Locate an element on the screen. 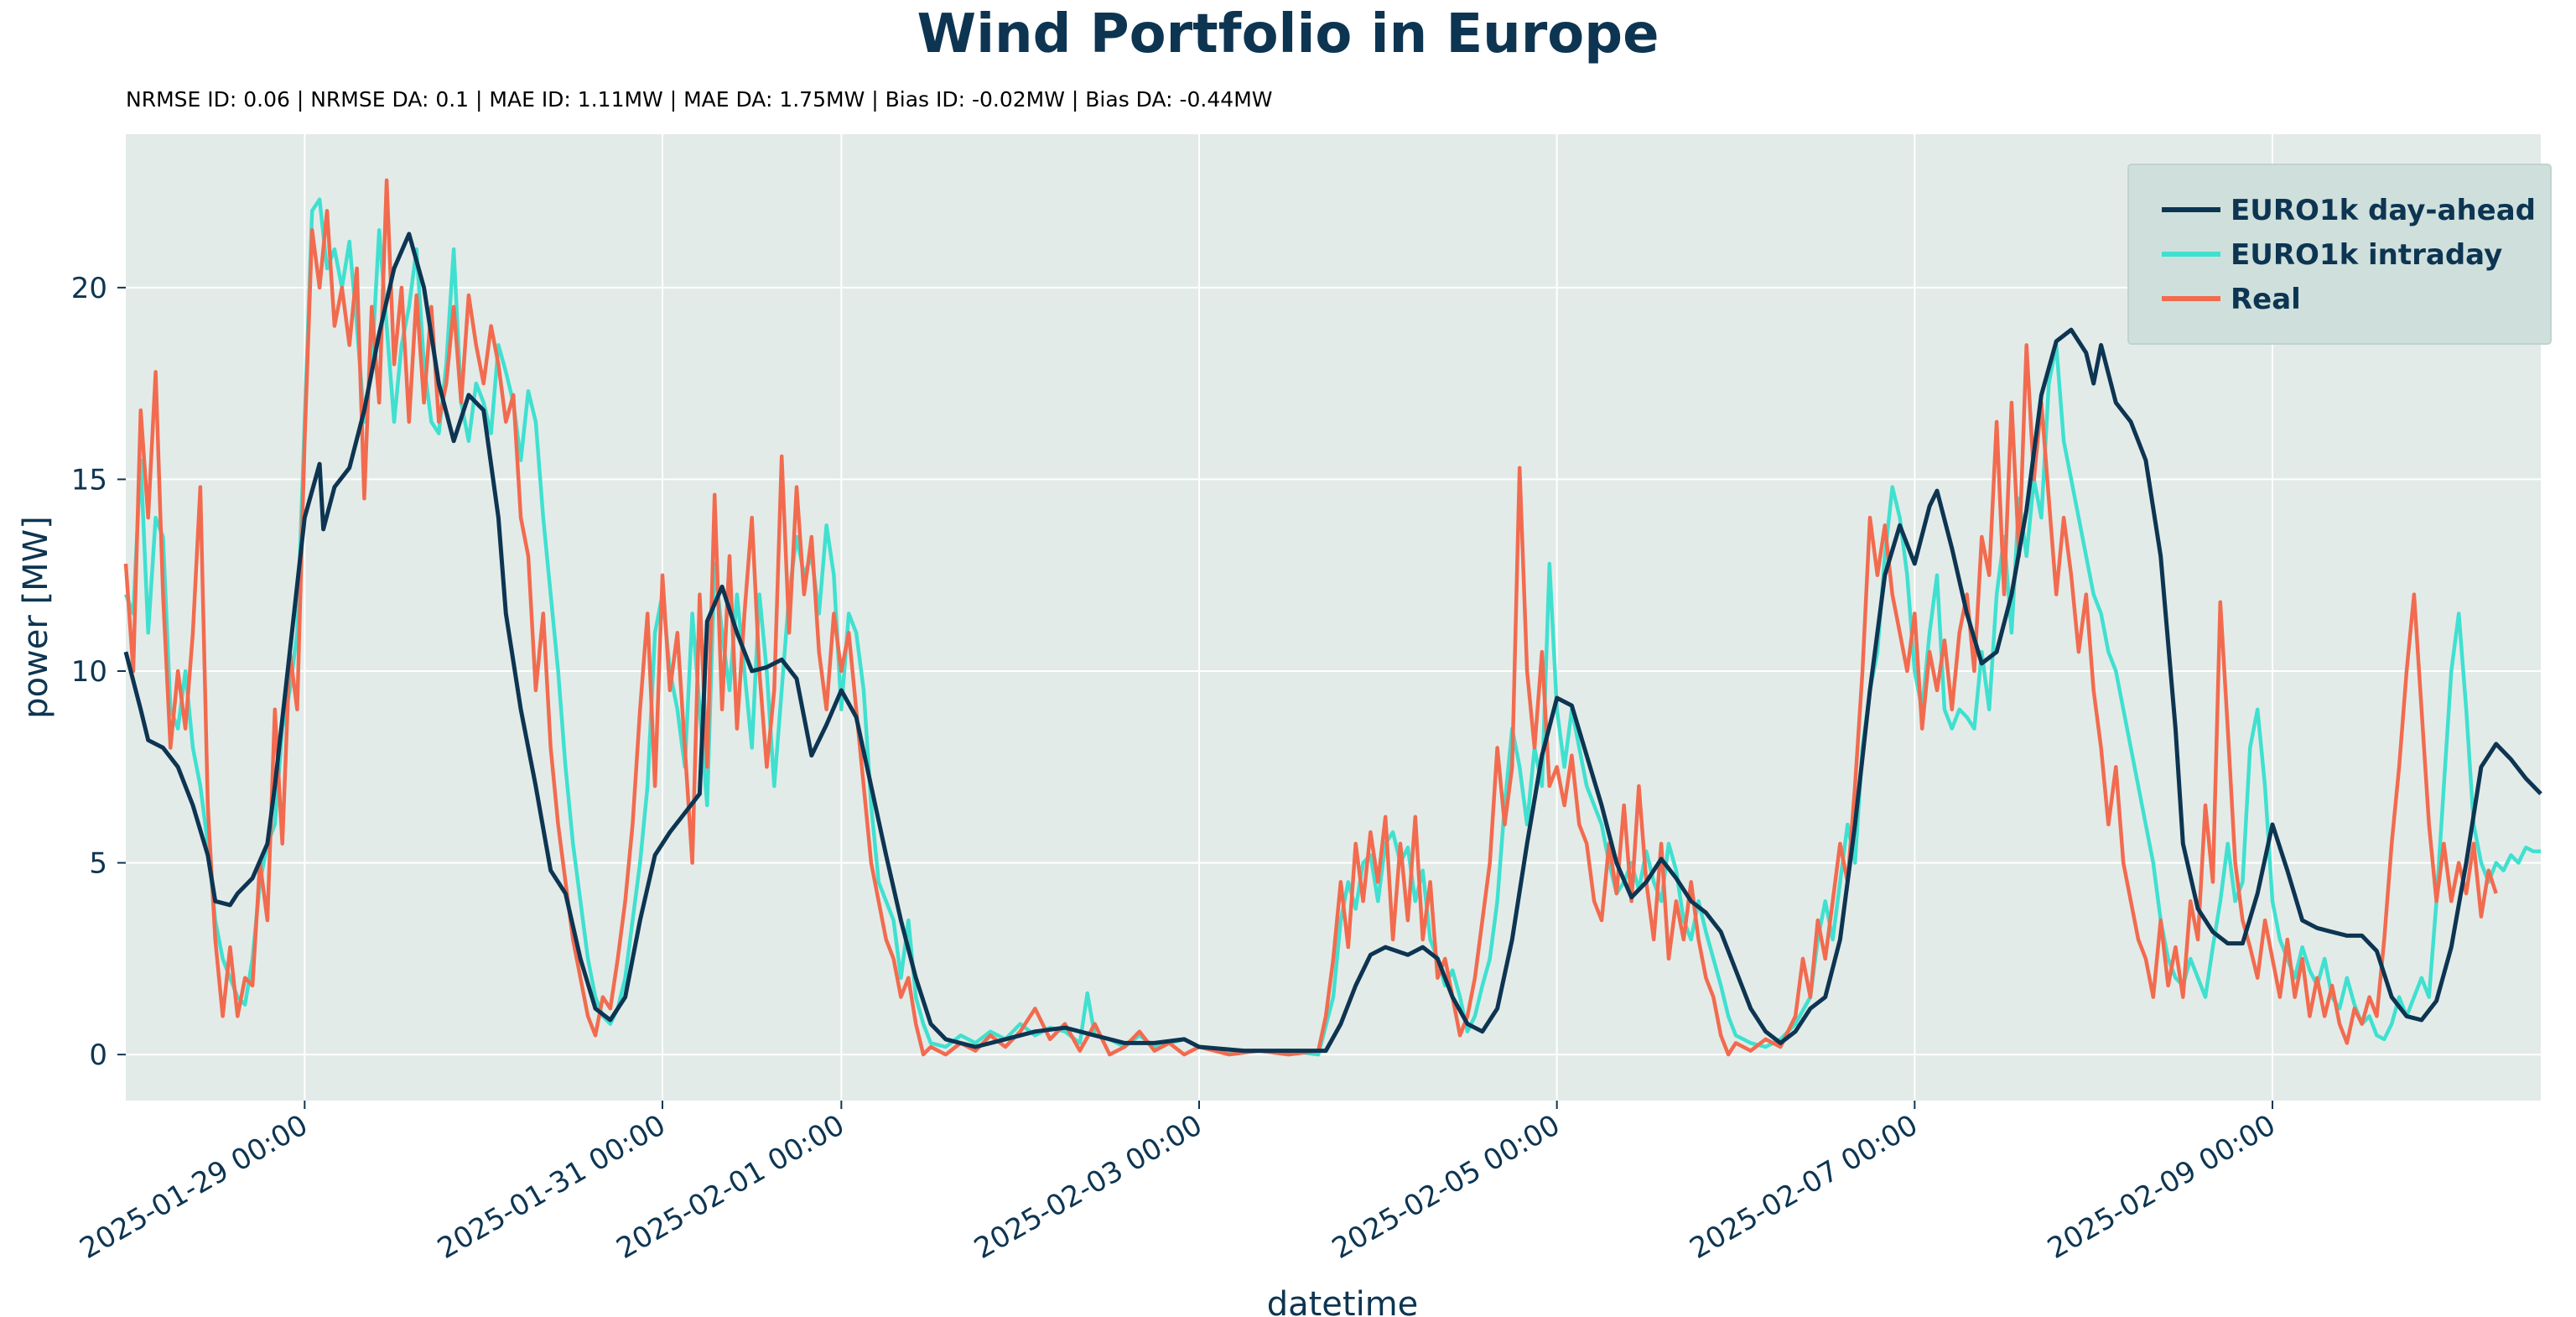  x-tick-label: 2025-02-09 00:00 is located at coordinates (2161, 1187).